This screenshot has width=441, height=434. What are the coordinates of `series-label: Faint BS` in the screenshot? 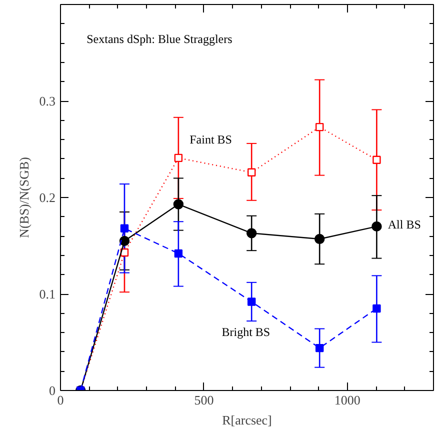 It's located at (211, 139).